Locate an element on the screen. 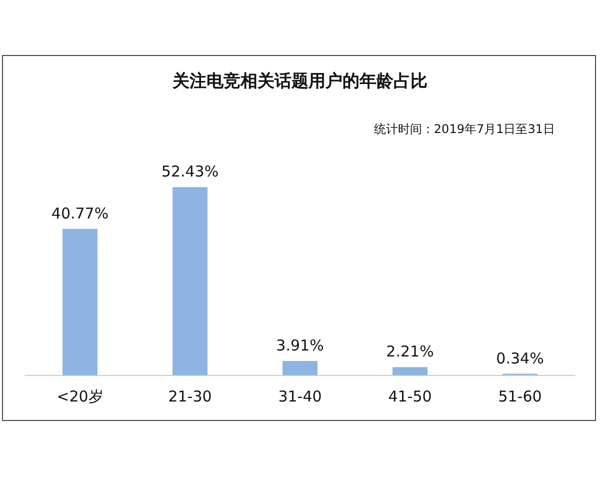  data-label: 52.43% is located at coordinates (190, 171).